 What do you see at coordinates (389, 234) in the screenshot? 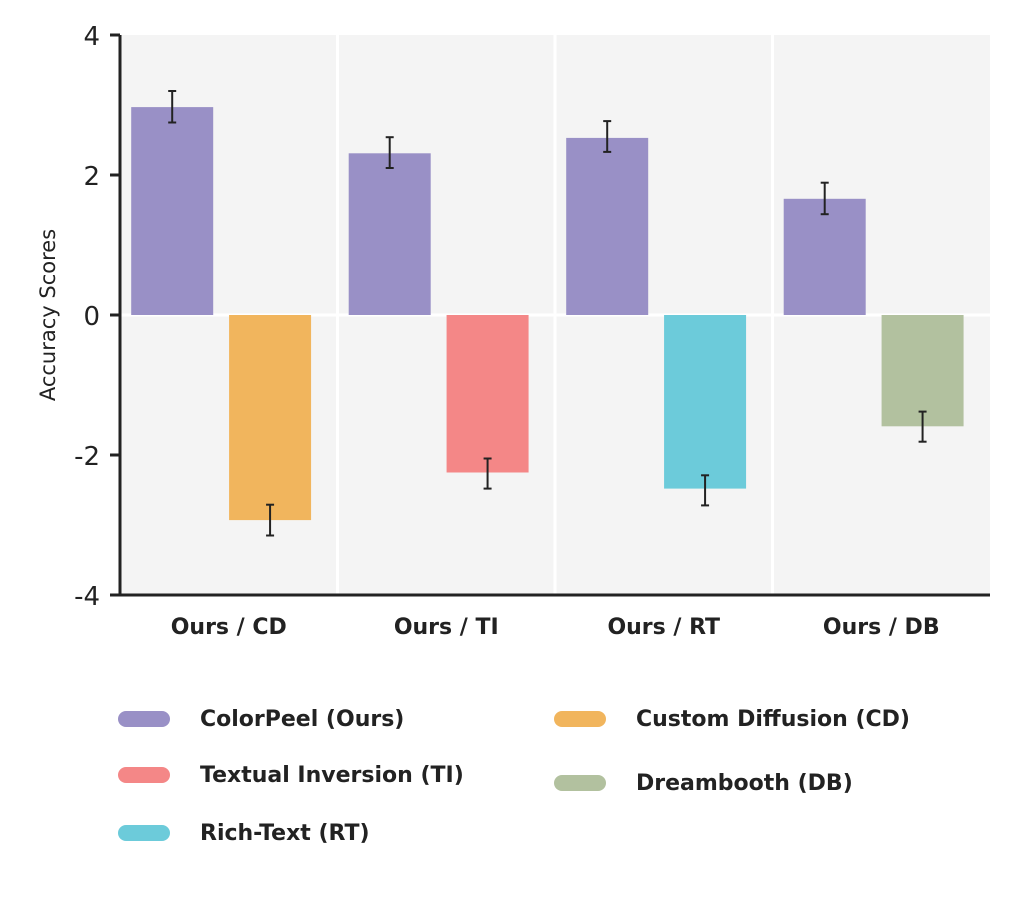
I see `bar-ours-ti-colorpeel-ours` at bounding box center [389, 234].